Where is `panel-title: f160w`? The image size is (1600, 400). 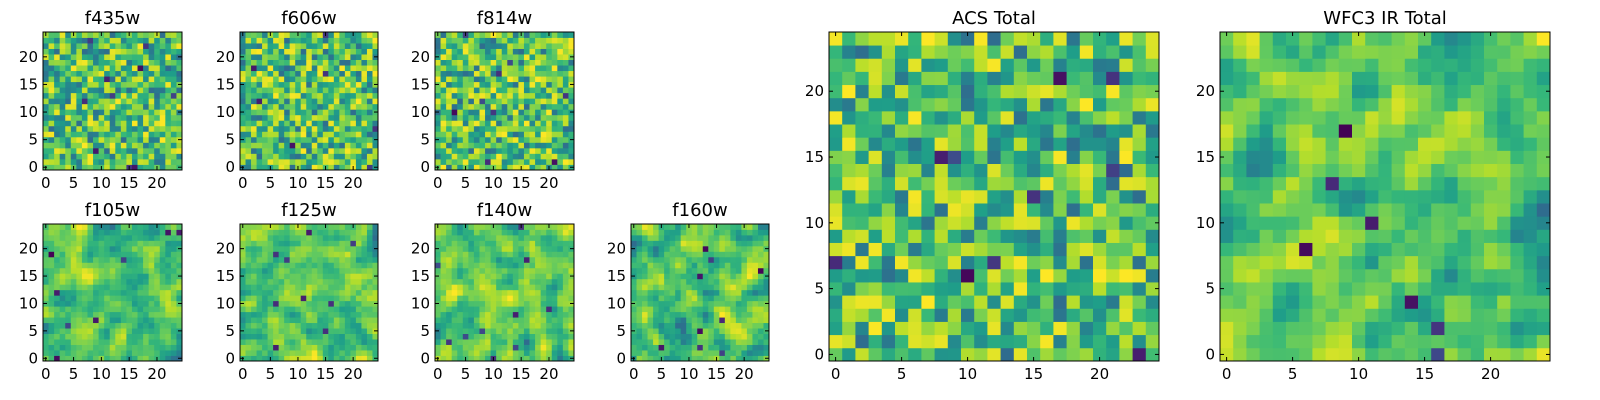
panel-title: f160w is located at coordinates (699, 210).